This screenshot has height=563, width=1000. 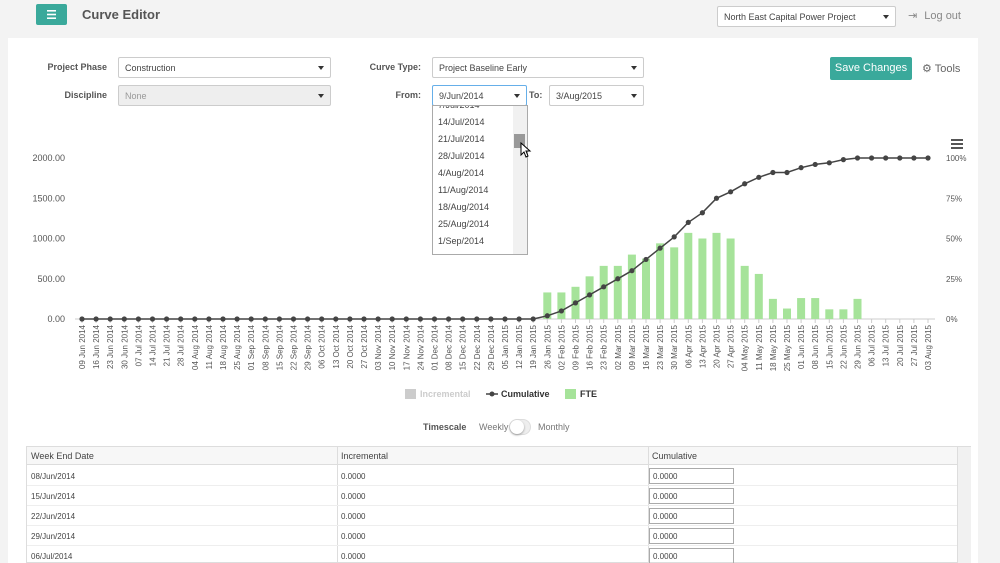 I want to click on x-tick-label: 29 Sep 2014, so click(x=308, y=347).